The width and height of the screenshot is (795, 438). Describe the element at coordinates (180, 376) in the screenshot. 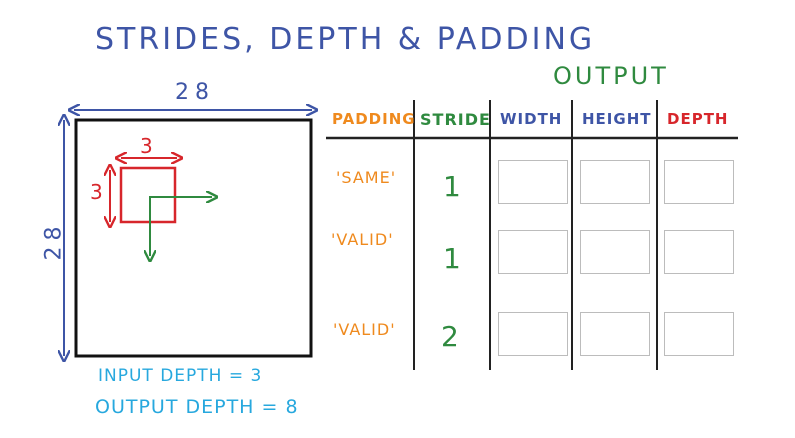

I see `input-depth-note: INPUT DEPTH = 3` at that location.